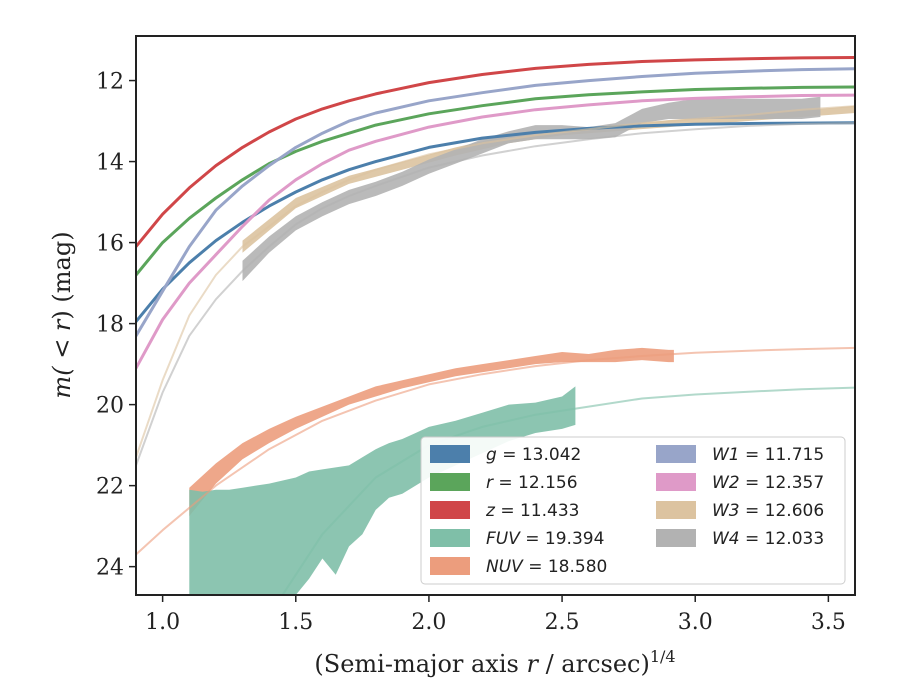 The image size is (900, 700). What do you see at coordinates (110, 406) in the screenshot?
I see `y-tick-label: 20` at bounding box center [110, 406].